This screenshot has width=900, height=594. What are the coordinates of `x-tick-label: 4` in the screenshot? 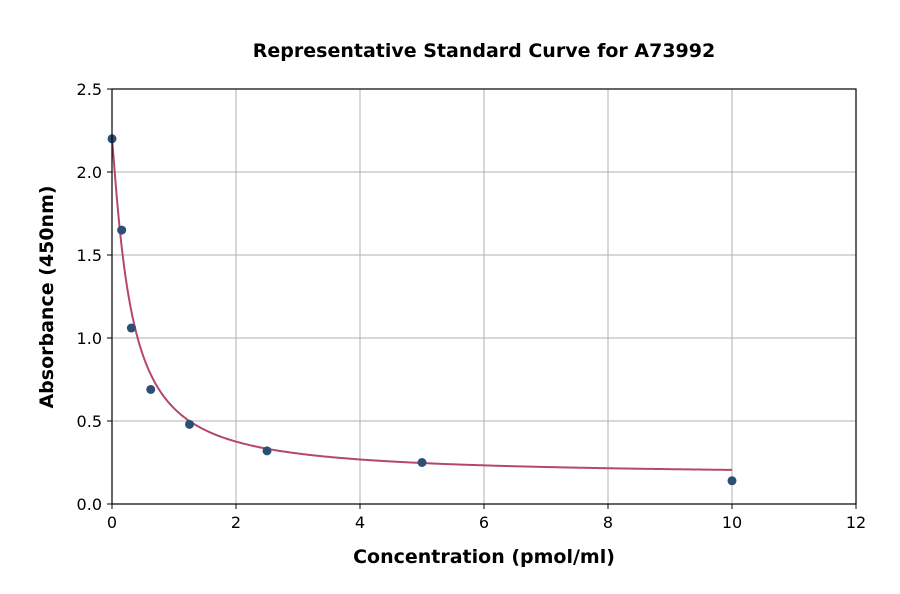 It's located at (360, 522).